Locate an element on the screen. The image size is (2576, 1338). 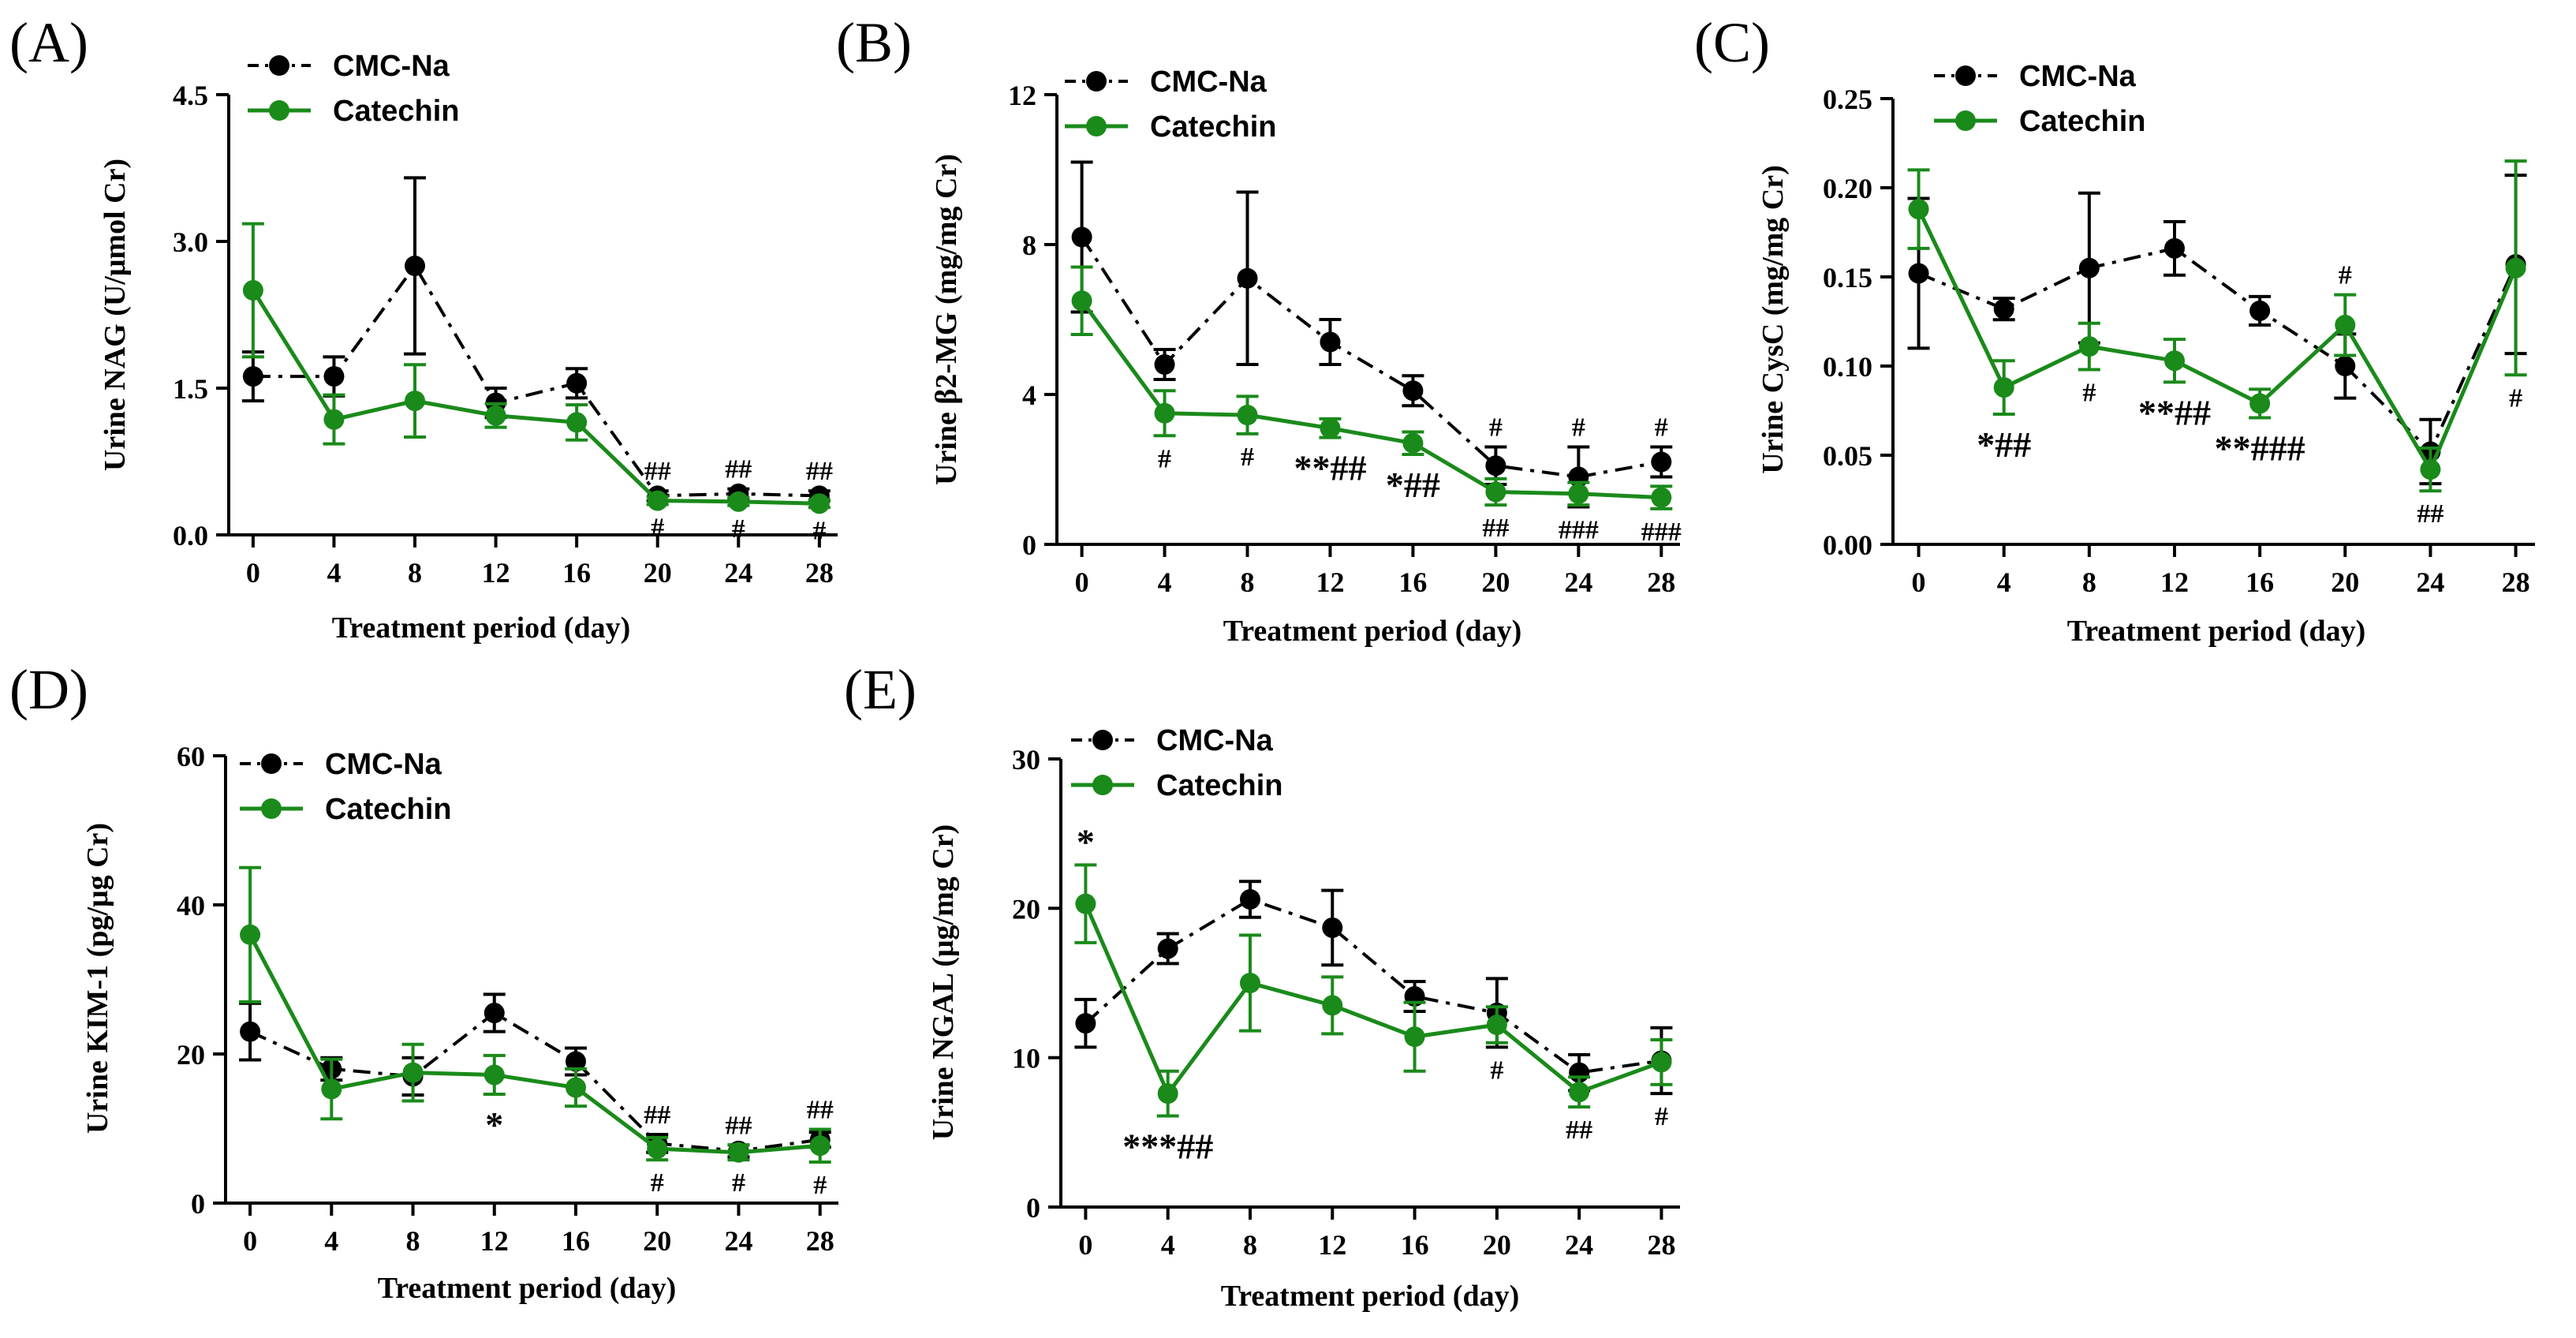
y-tick-label: 0.10 is located at coordinates (1847, 367).